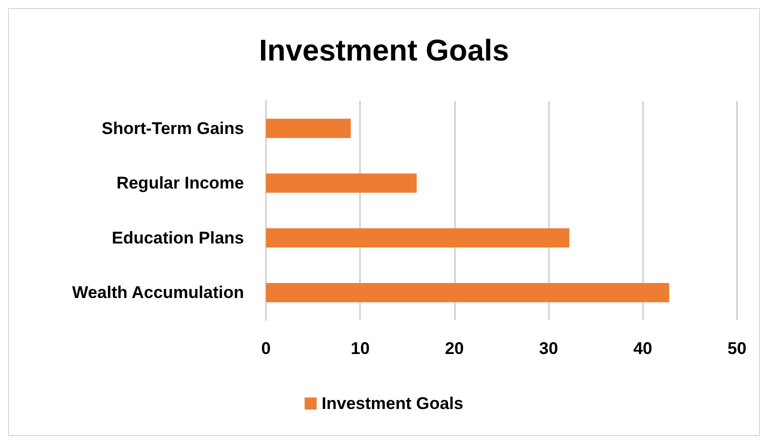 The image size is (768, 443). I want to click on y-tick-label: Regular Income, so click(180, 183).